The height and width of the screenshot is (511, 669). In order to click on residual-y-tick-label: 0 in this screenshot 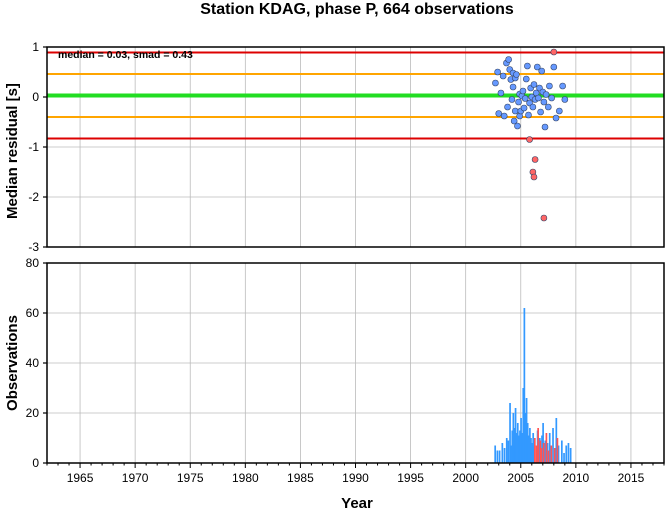, I will do `click(35, 97)`.